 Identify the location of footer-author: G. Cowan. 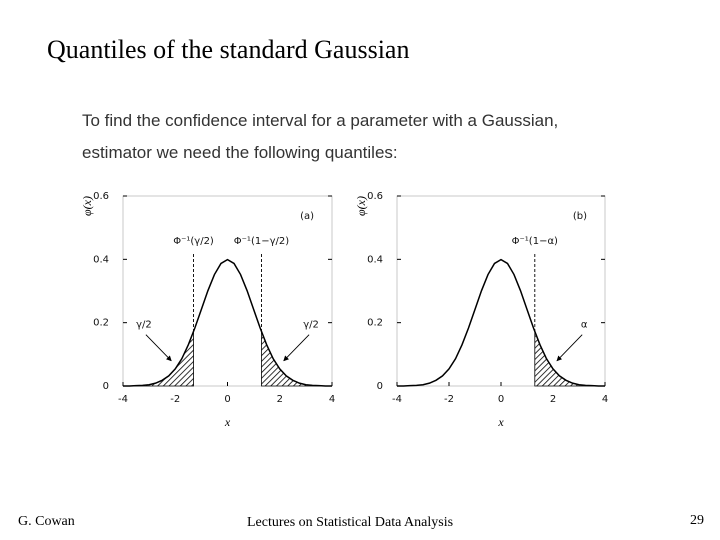
(46, 521).